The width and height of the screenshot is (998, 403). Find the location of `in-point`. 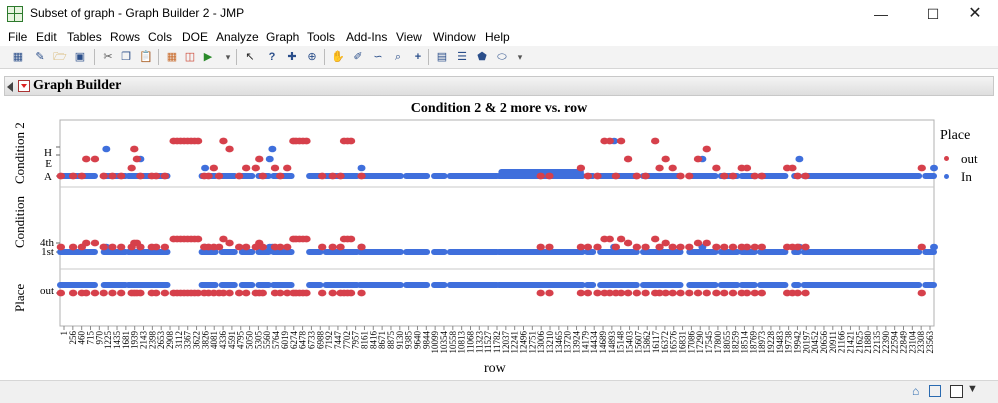

in-point is located at coordinates (799, 159).